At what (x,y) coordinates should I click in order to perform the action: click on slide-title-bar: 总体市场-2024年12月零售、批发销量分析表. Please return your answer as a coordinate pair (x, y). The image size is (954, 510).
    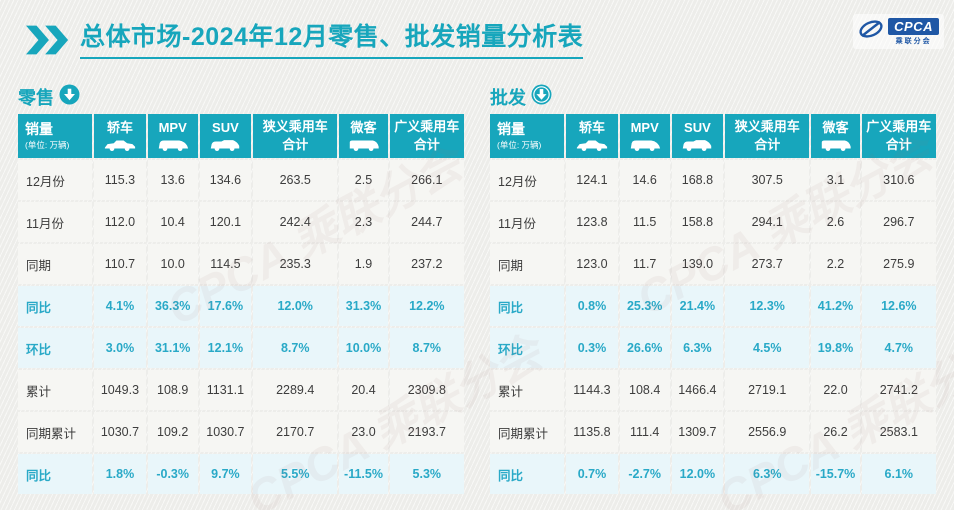
    Looking at the image, I should click on (305, 41).